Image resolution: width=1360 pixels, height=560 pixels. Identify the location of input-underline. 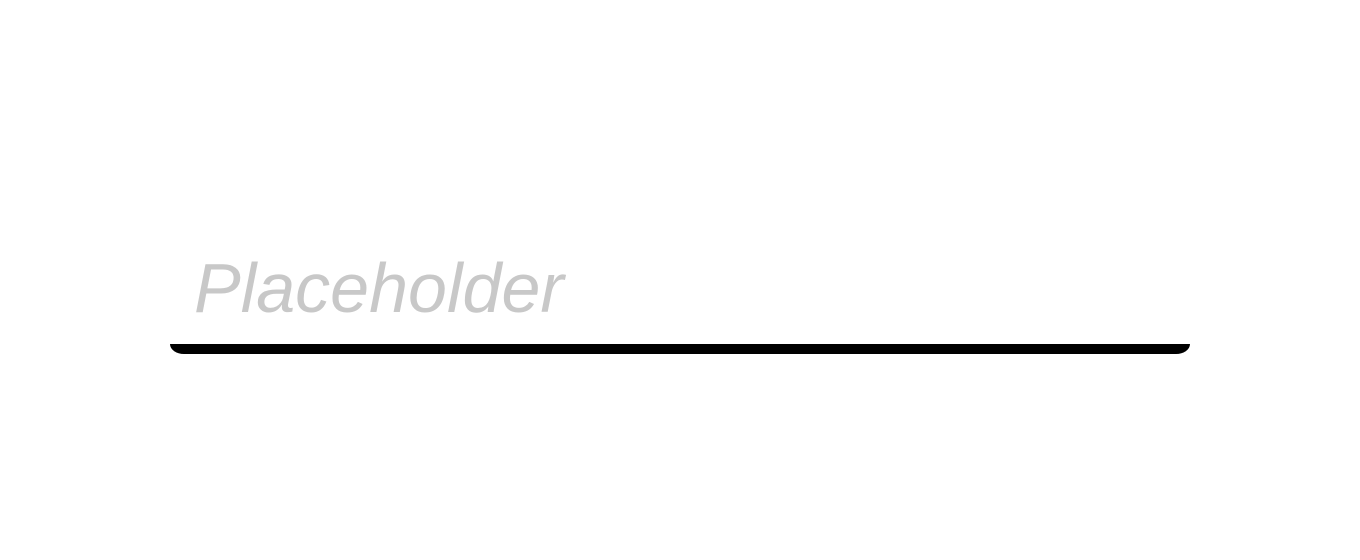
(680, 349).